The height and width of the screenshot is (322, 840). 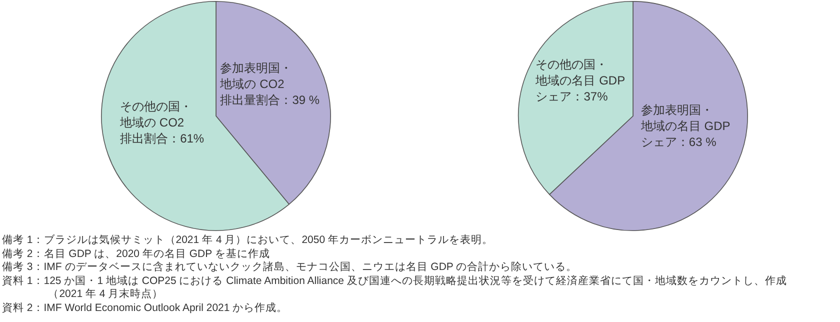 What do you see at coordinates (290, 268) in the screenshot?
I see `text: 備考 3：IMF のデータベースに含まれていないクック諸島、モナコ公国、ニウエは名目 GDP の合計から除いている。` at bounding box center [290, 268].